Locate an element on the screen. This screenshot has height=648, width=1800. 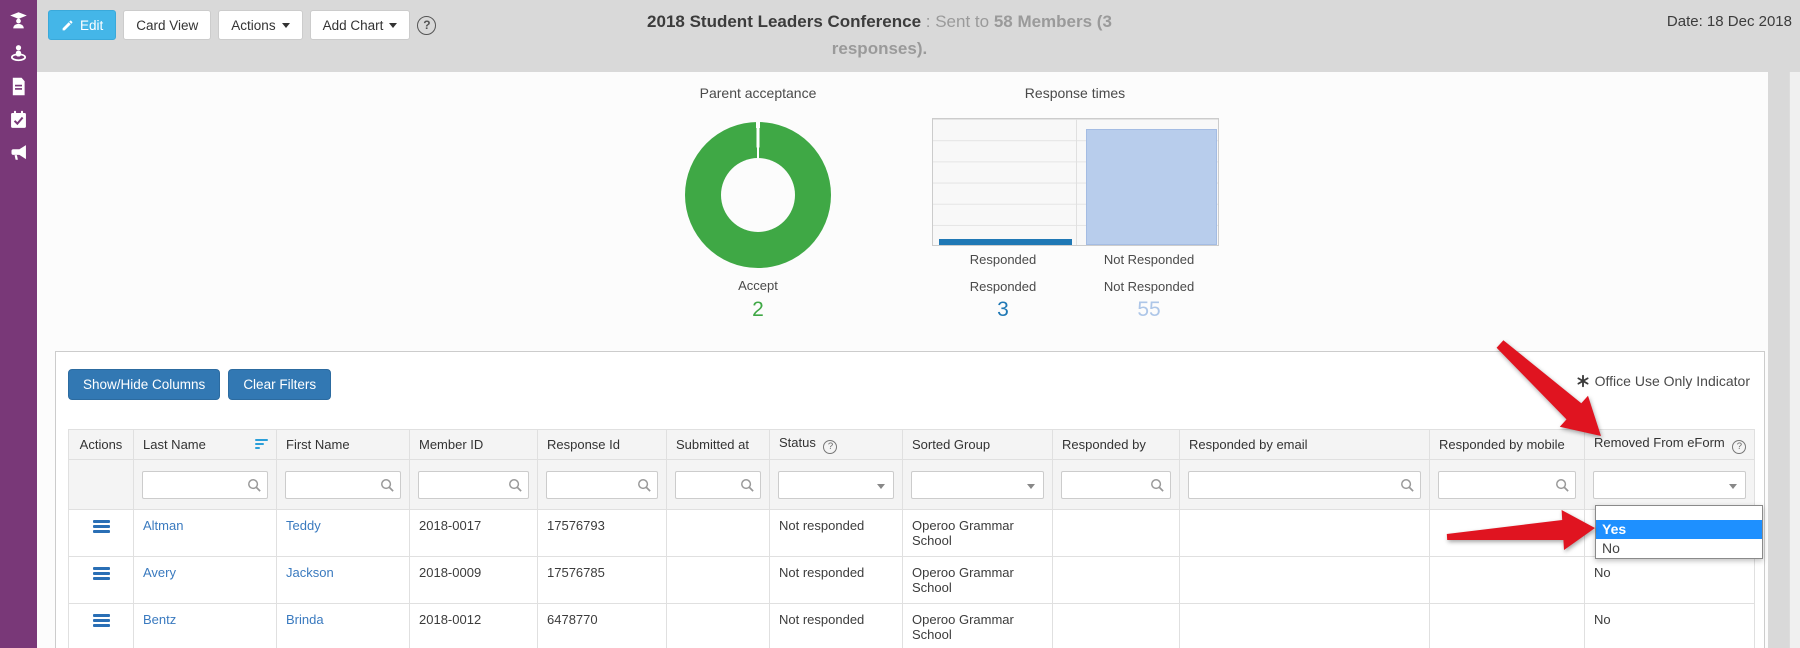
status-help-icon: ? is located at coordinates (830, 446).